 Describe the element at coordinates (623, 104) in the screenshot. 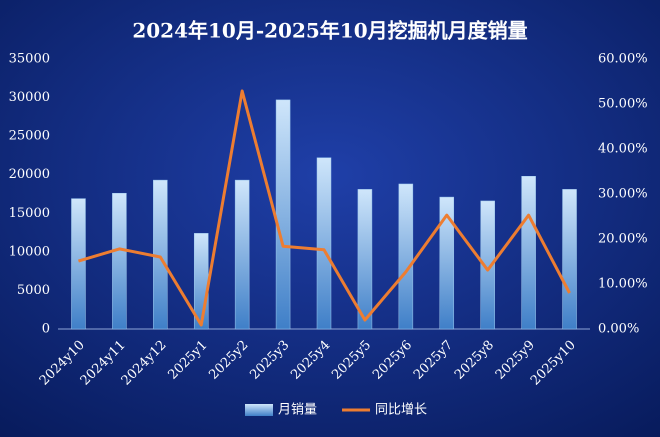

I see `y2-tick-label: 50.00%` at that location.